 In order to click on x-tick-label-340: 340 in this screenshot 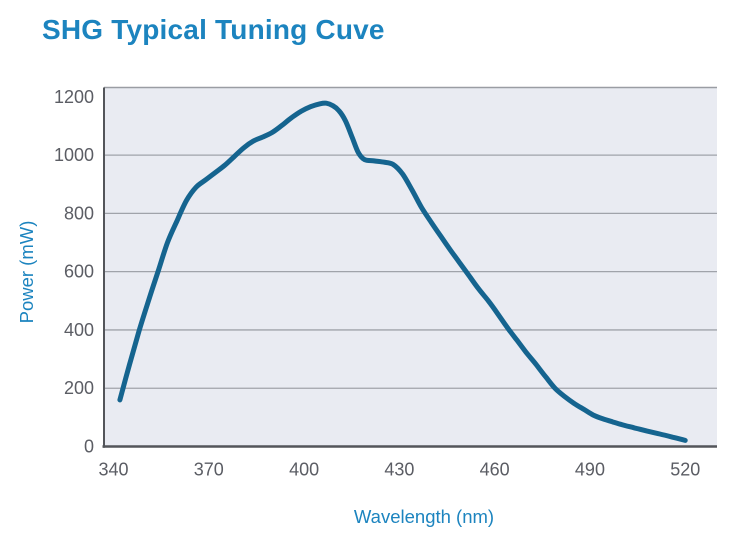, I will do `click(114, 470)`.